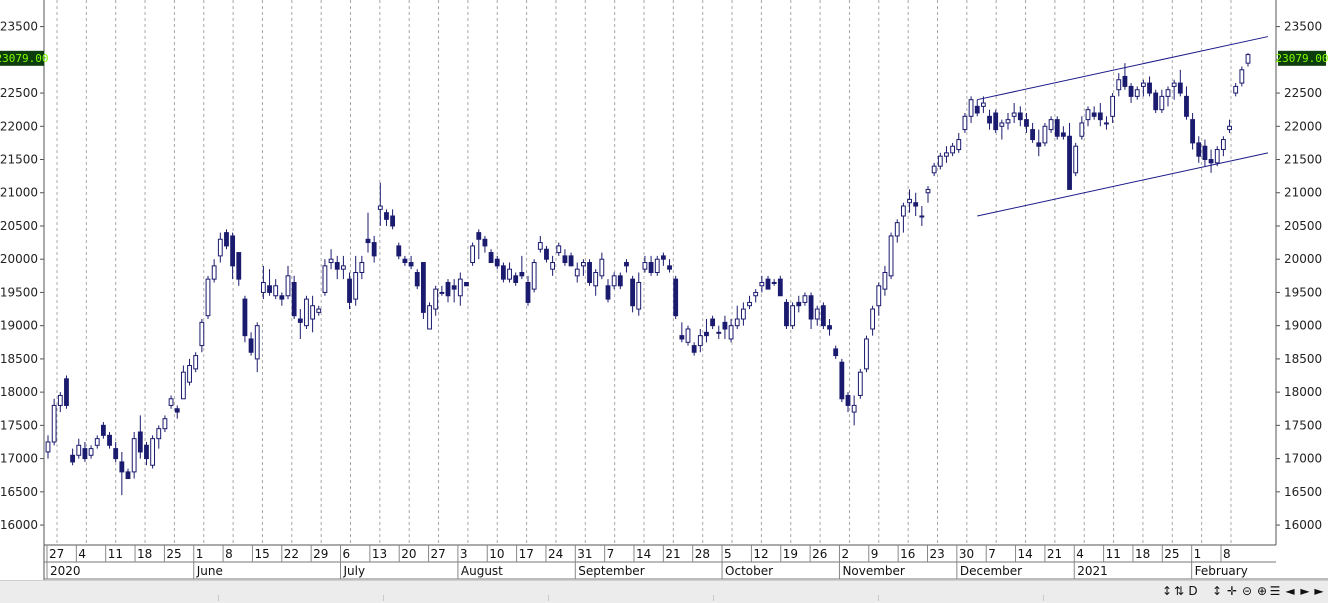 Image resolution: width=1328 pixels, height=603 pixels. What do you see at coordinates (555, 554) in the screenshot?
I see `date-tick-label: 24` at bounding box center [555, 554].